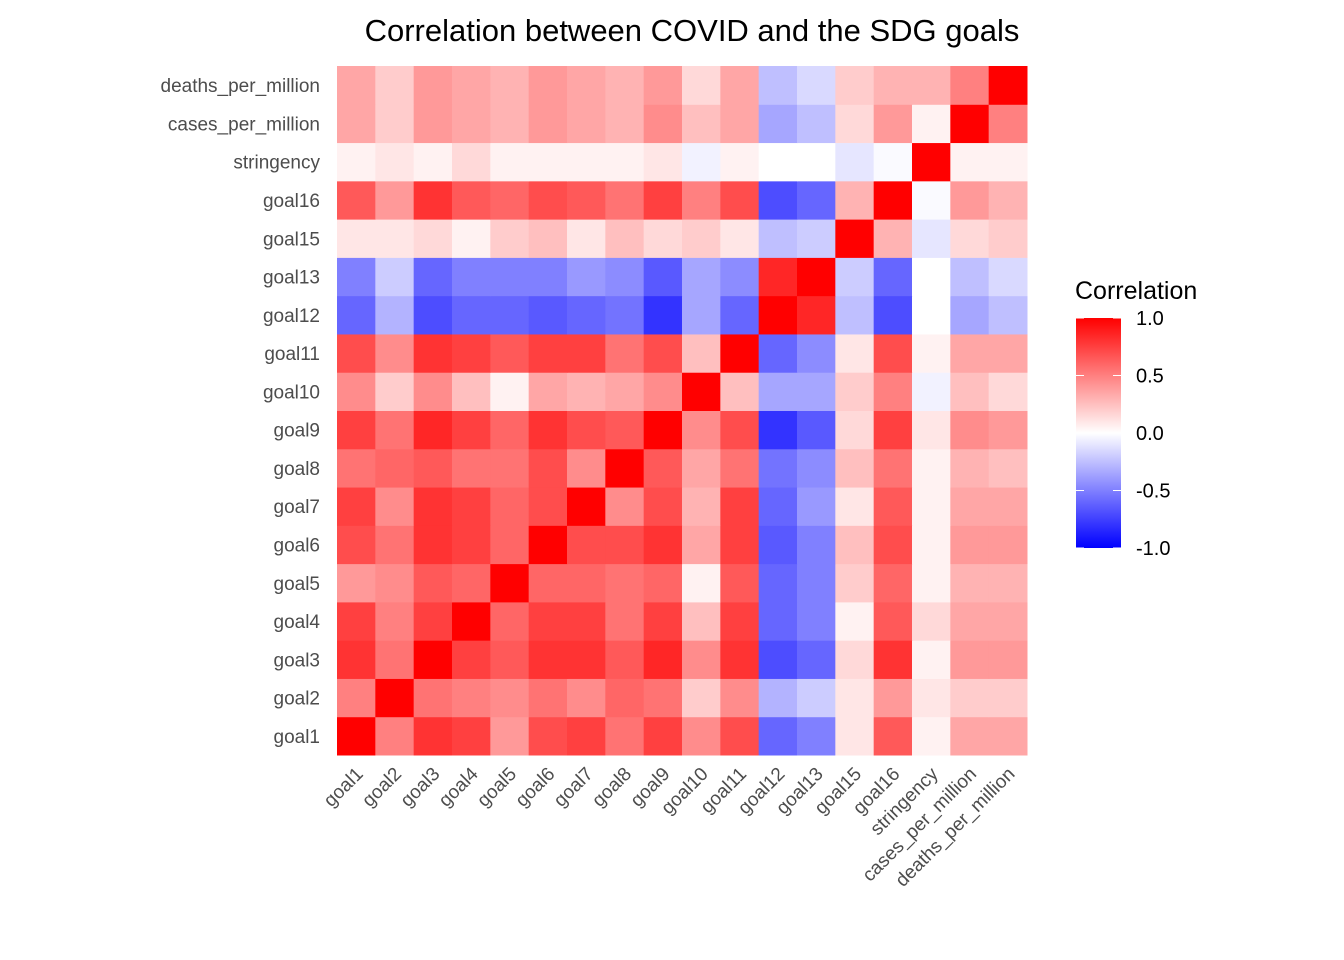 The width and height of the screenshot is (1344, 960). I want to click on y-tick-label-goal5: goal5, so click(297, 584).